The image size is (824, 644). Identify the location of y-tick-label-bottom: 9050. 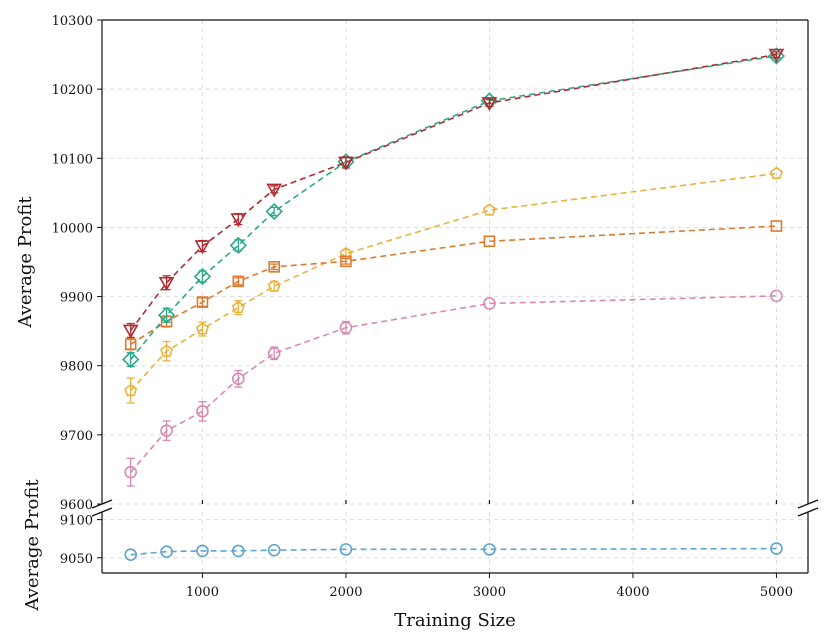
(76, 559).